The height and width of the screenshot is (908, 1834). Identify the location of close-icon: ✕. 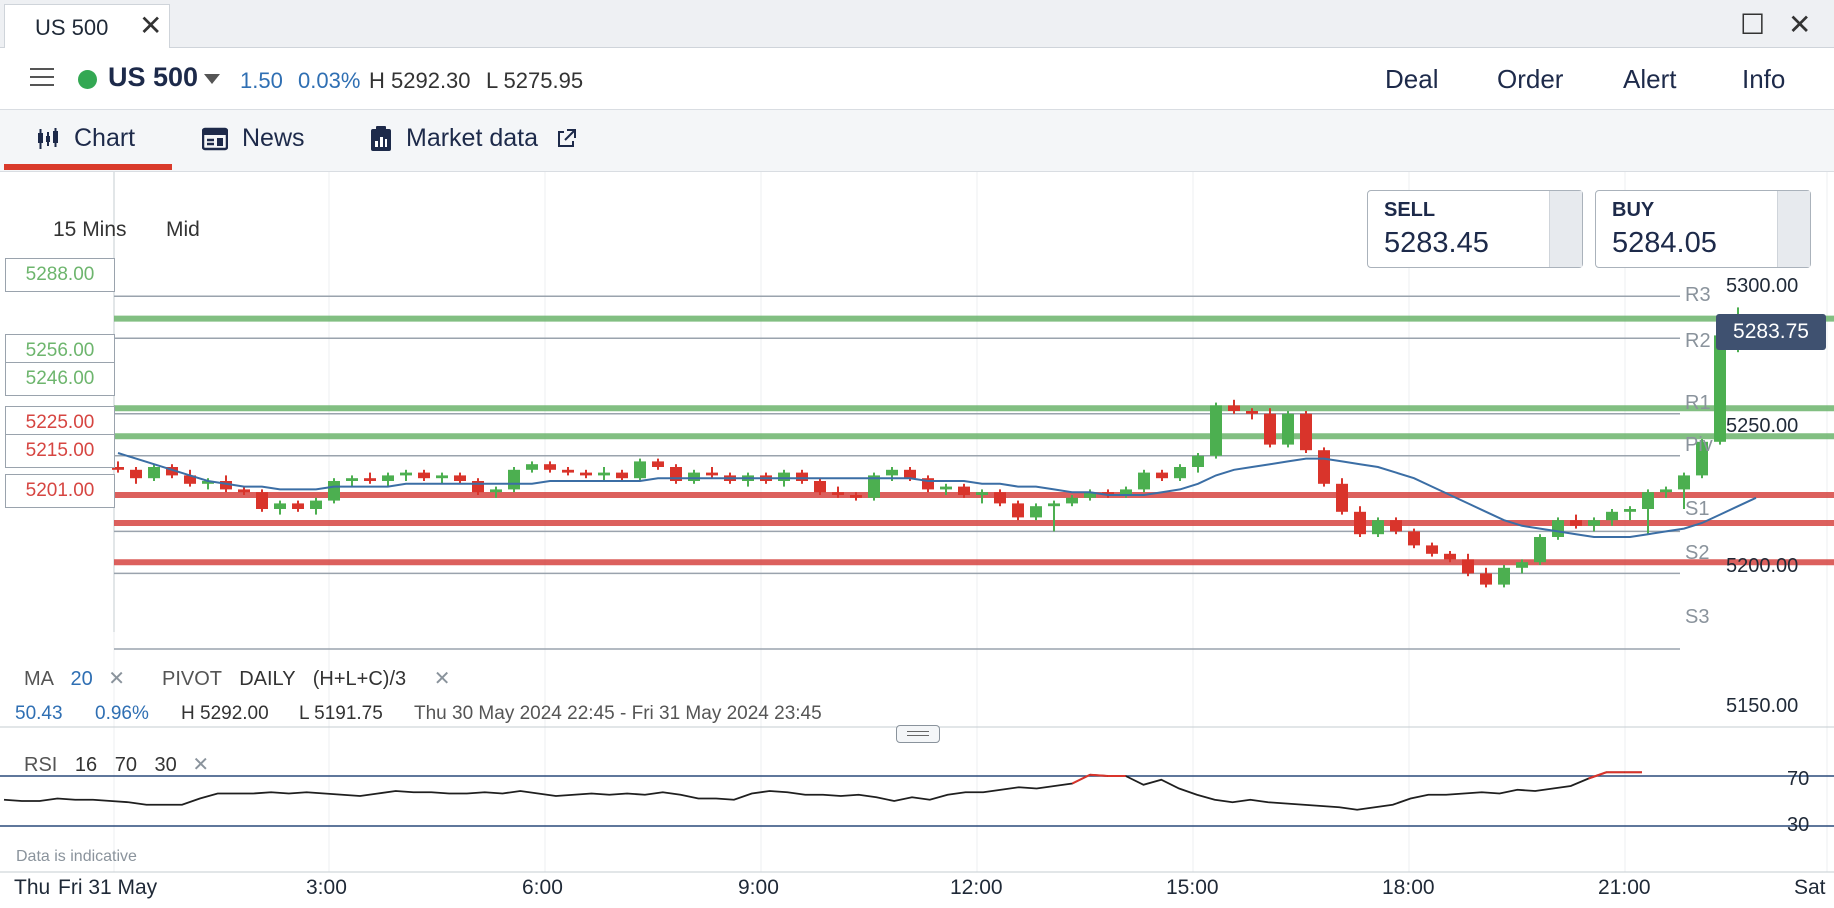
(151, 25).